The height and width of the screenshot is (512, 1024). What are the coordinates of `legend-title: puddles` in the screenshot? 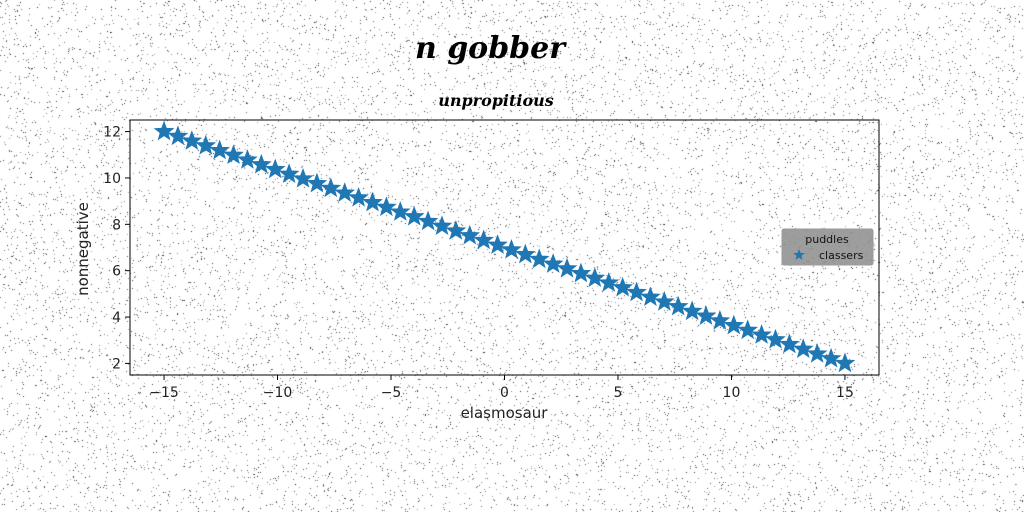 It's located at (827, 239).